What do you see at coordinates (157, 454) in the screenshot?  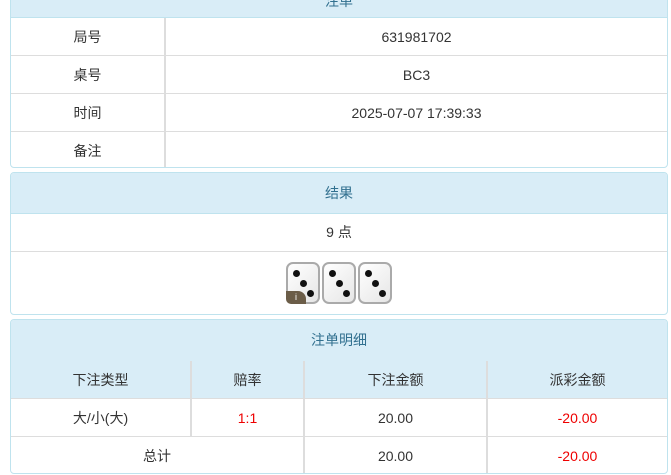 I see `total-label: 总计` at bounding box center [157, 454].